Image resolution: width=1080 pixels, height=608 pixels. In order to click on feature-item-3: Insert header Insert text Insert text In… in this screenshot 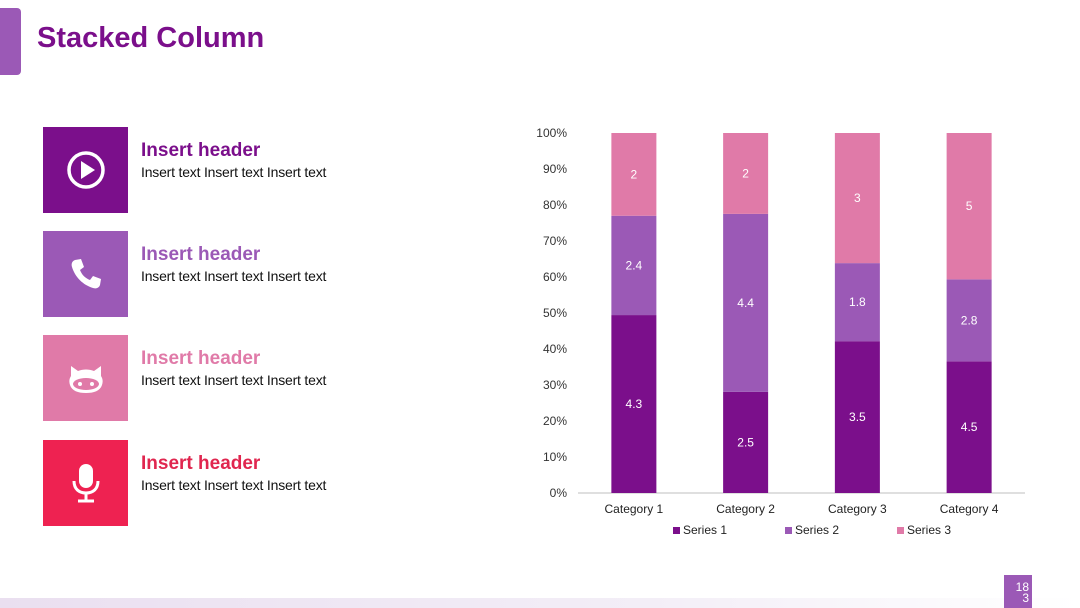, I will do `click(253, 378)`.